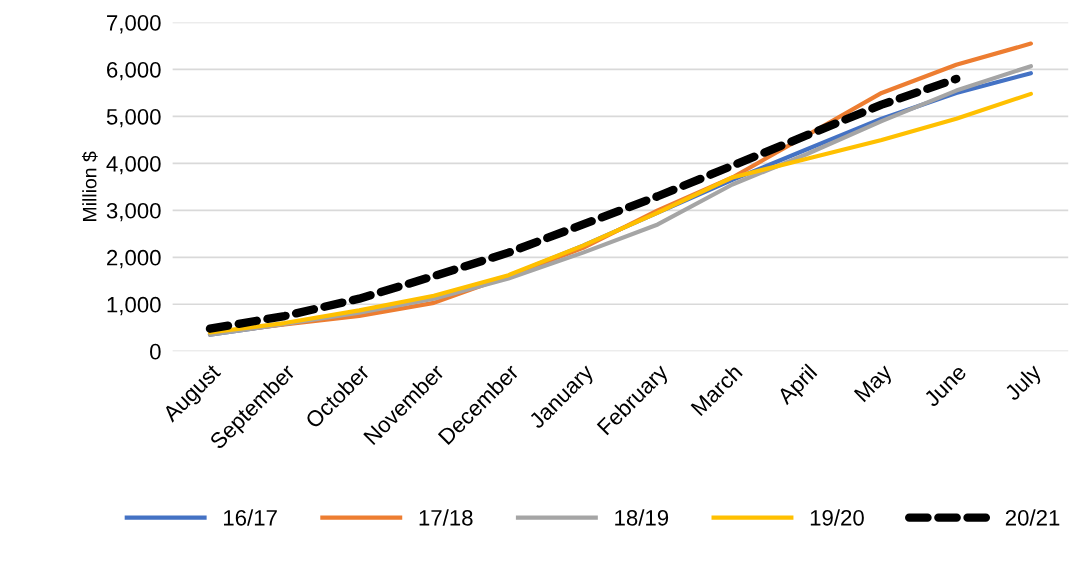 Image resolution: width=1079 pixels, height=562 pixels. I want to click on y-tick-label: 6,000, so click(134, 71).